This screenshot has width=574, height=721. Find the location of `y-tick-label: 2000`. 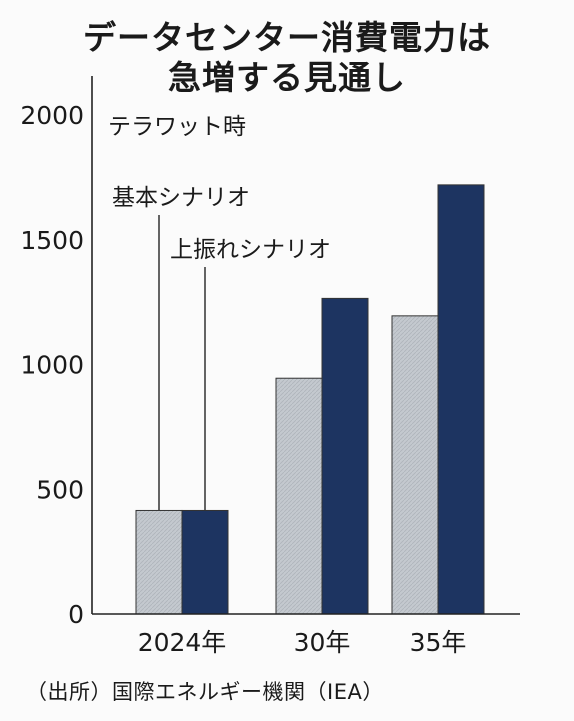

y-tick-label: 2000 is located at coordinates (52, 115).